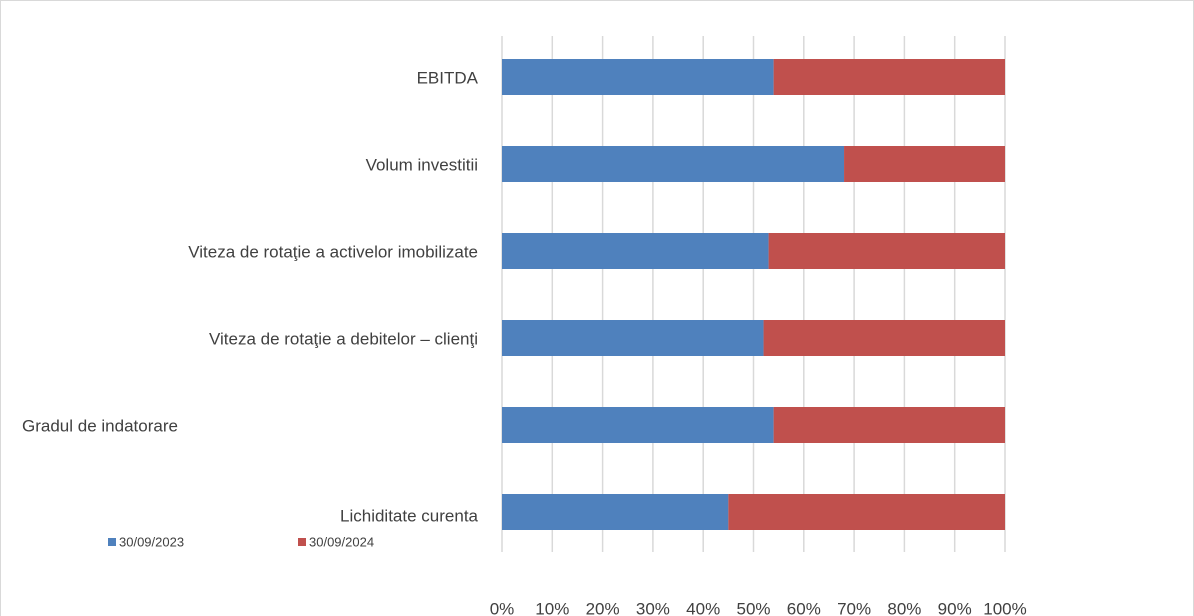 This screenshot has height=616, width=1194. What do you see at coordinates (151, 541) in the screenshot?
I see `legend-label: 30/09/2023` at bounding box center [151, 541].